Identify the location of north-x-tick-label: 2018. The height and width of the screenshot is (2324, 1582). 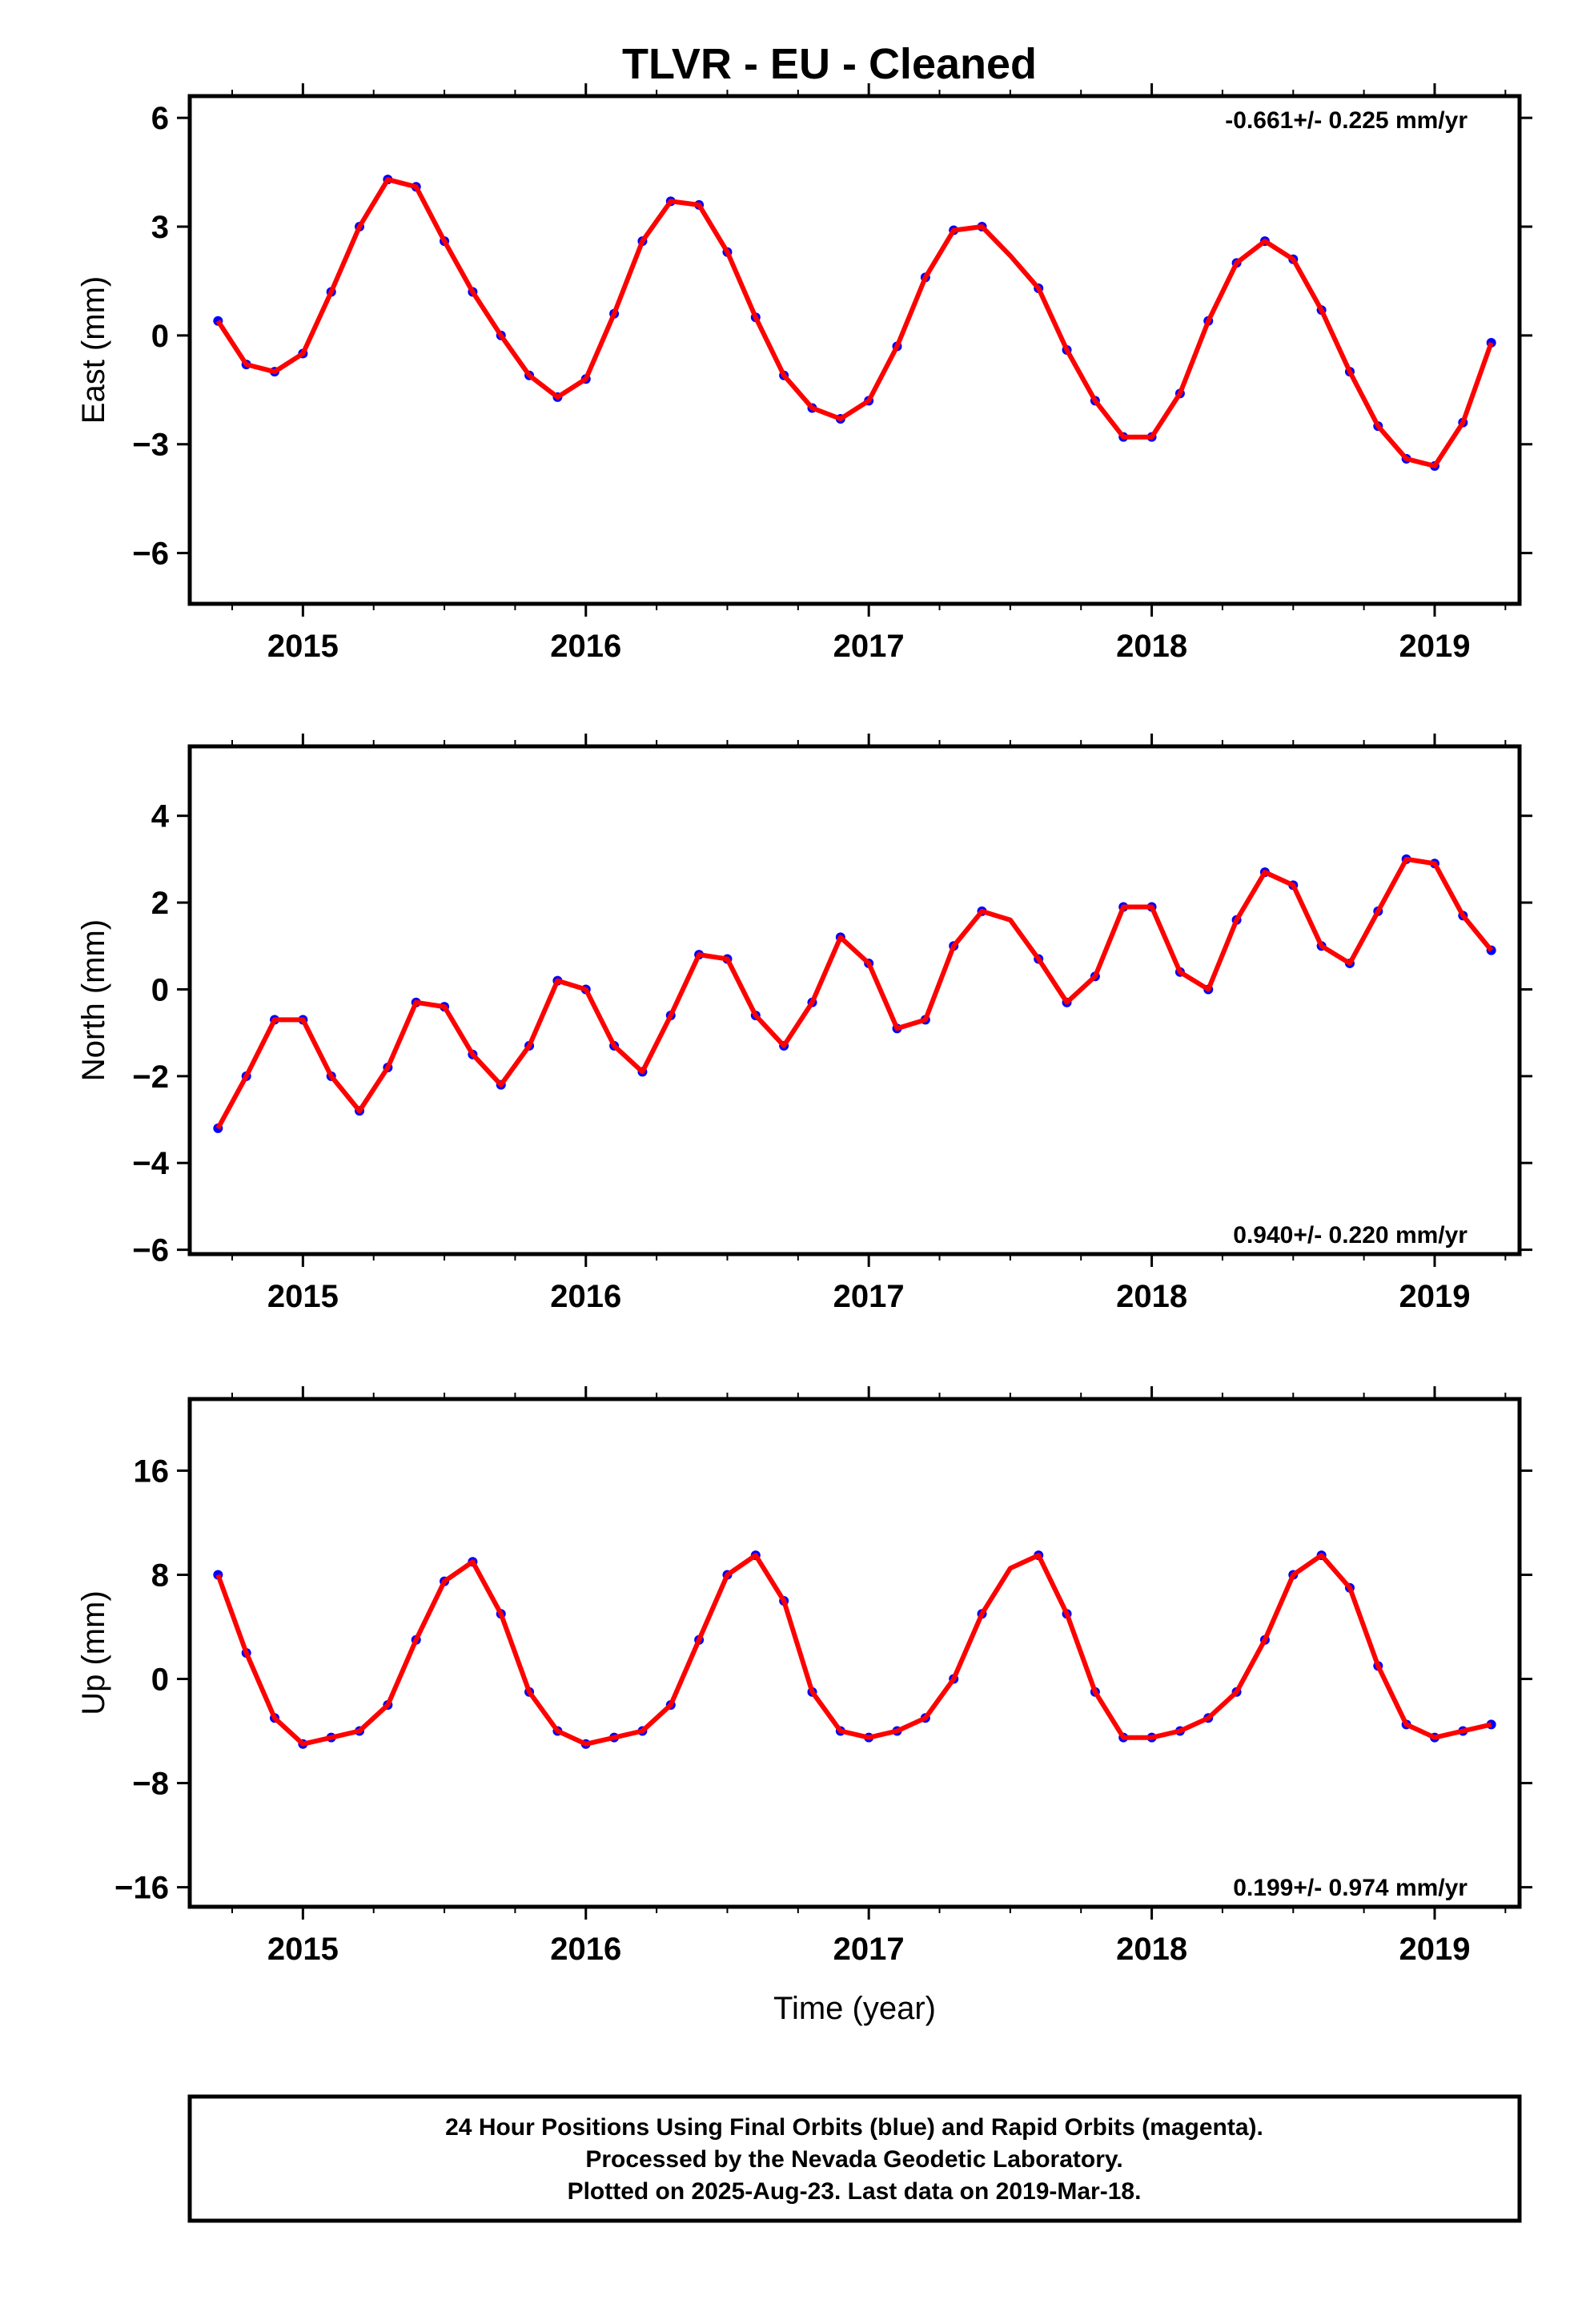
(1151, 1296).